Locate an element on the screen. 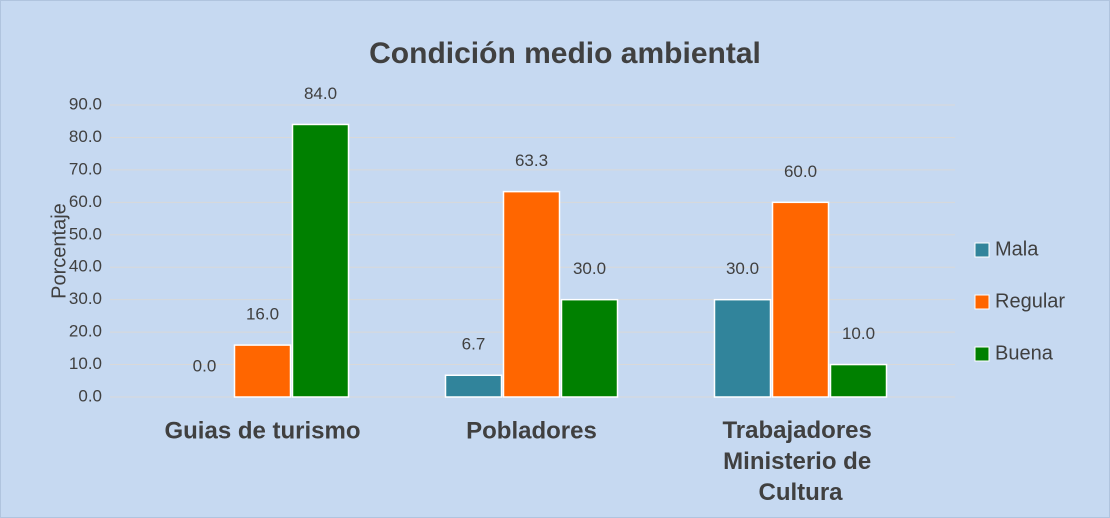 This screenshot has height=518, width=1110. data-label: 84.0 is located at coordinates (320, 93).